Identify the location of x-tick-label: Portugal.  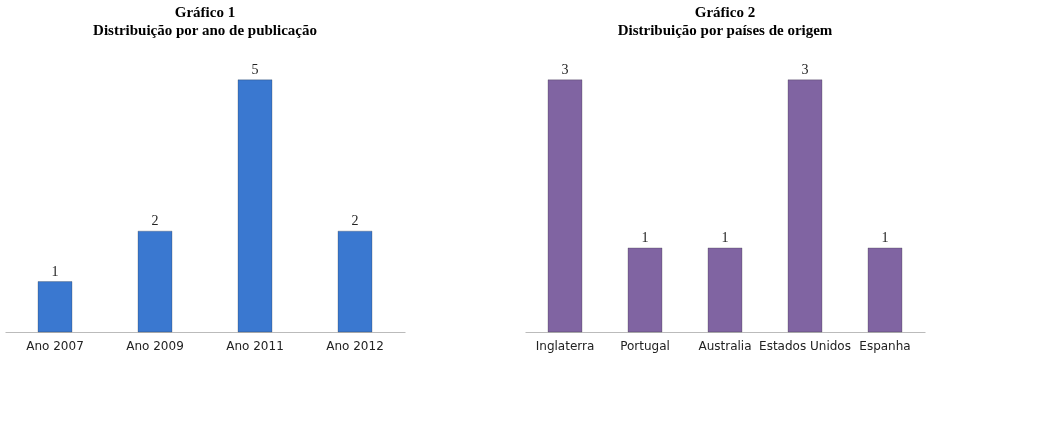
(645, 345).